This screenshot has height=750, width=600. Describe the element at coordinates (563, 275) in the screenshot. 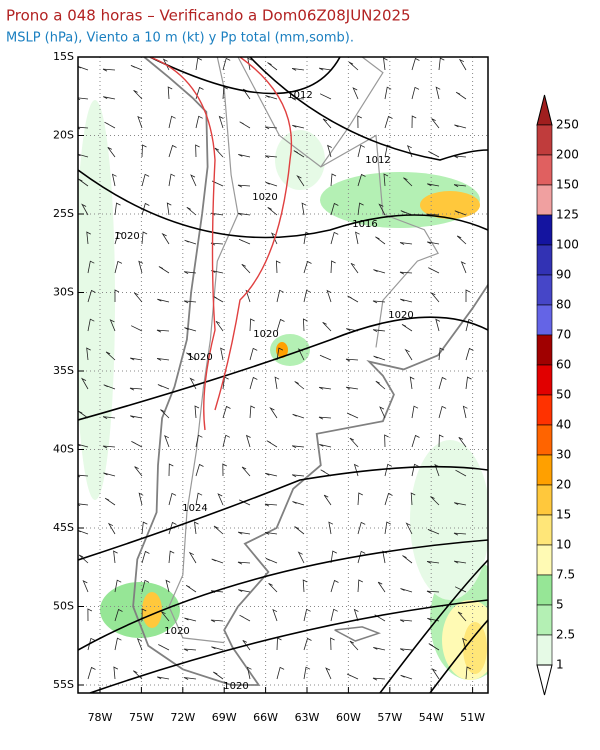

I see `colorbar-label: 90` at that location.